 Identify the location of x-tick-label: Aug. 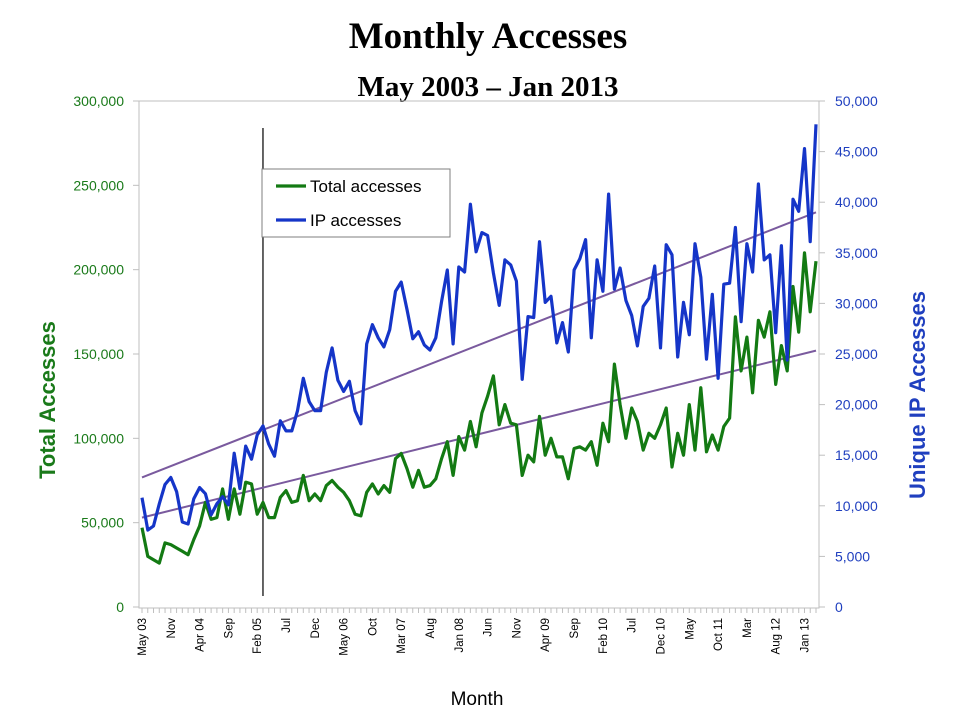
(431, 628).